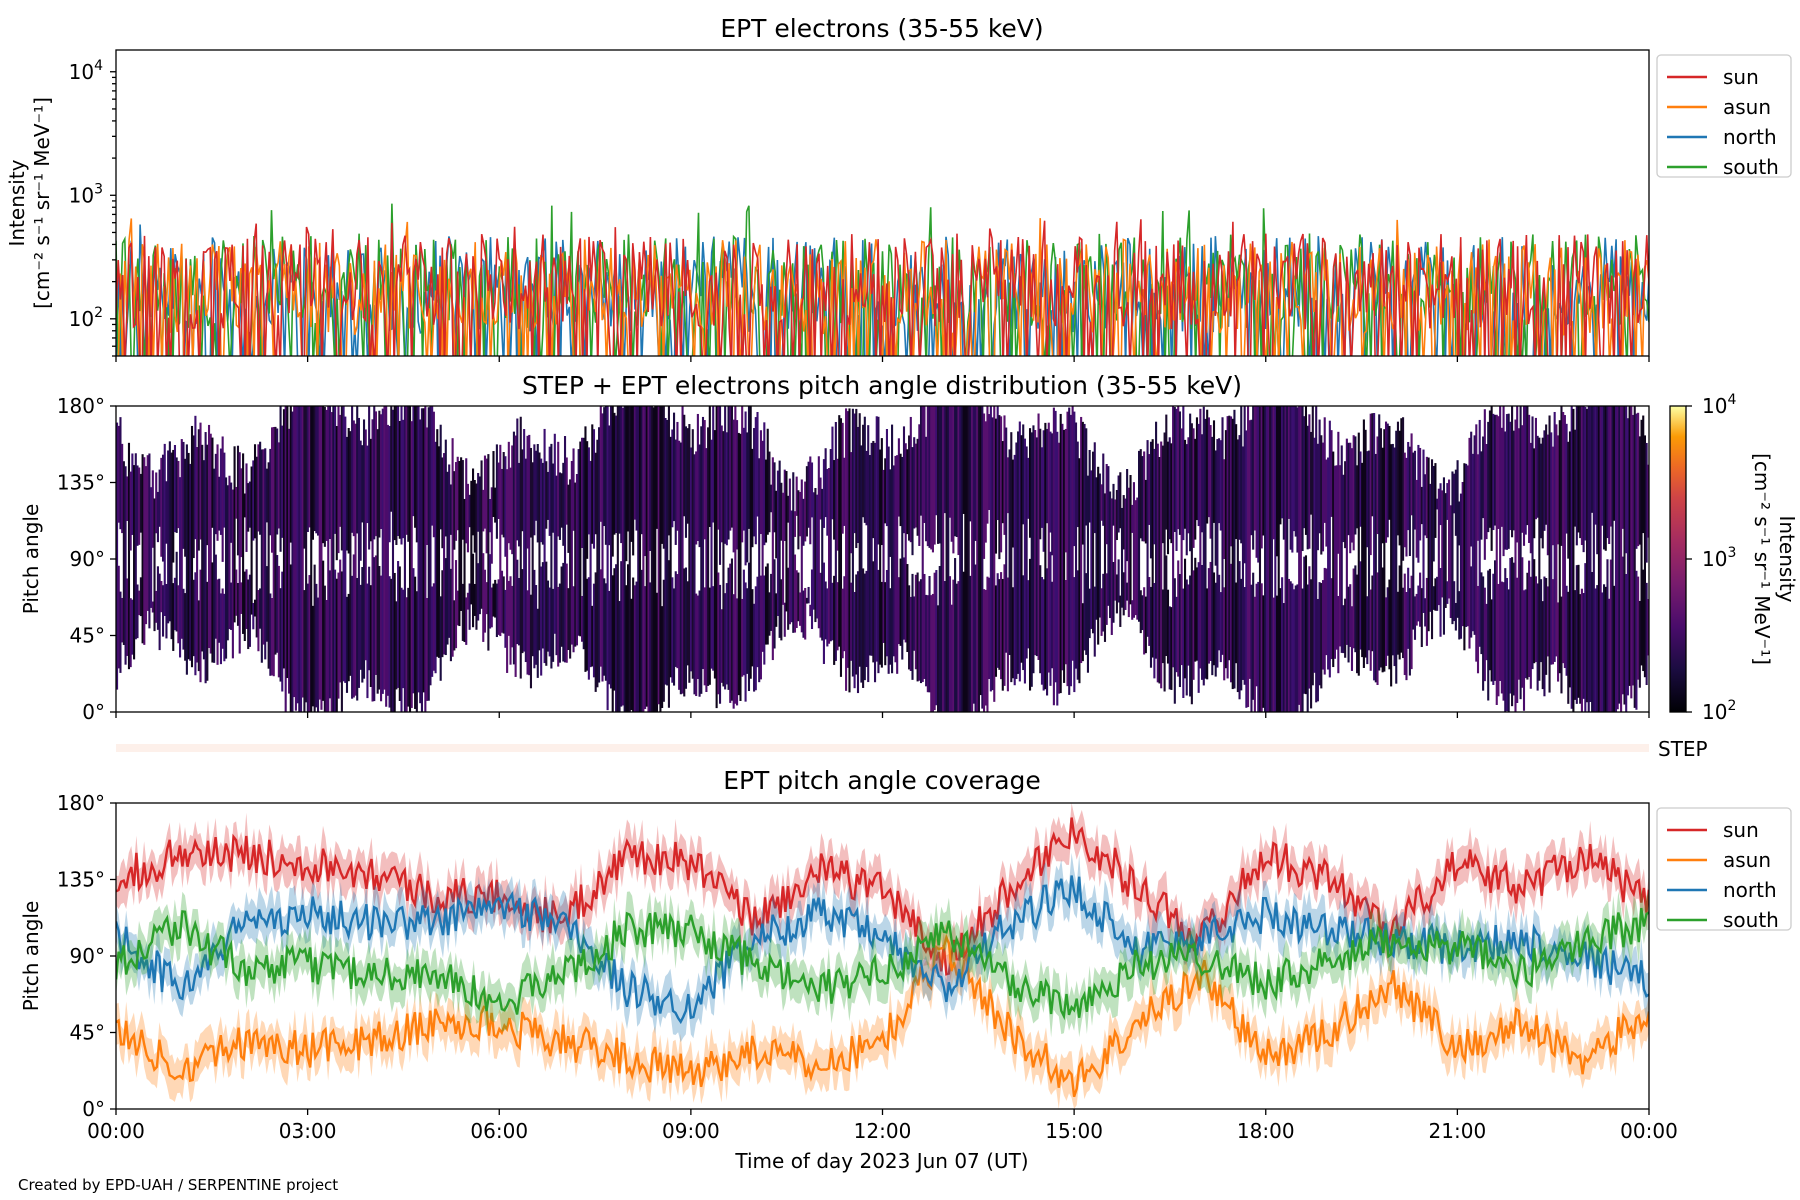 The width and height of the screenshot is (1800, 1200). I want to click on colorbar-tick-label: 104, so click(1719, 405).